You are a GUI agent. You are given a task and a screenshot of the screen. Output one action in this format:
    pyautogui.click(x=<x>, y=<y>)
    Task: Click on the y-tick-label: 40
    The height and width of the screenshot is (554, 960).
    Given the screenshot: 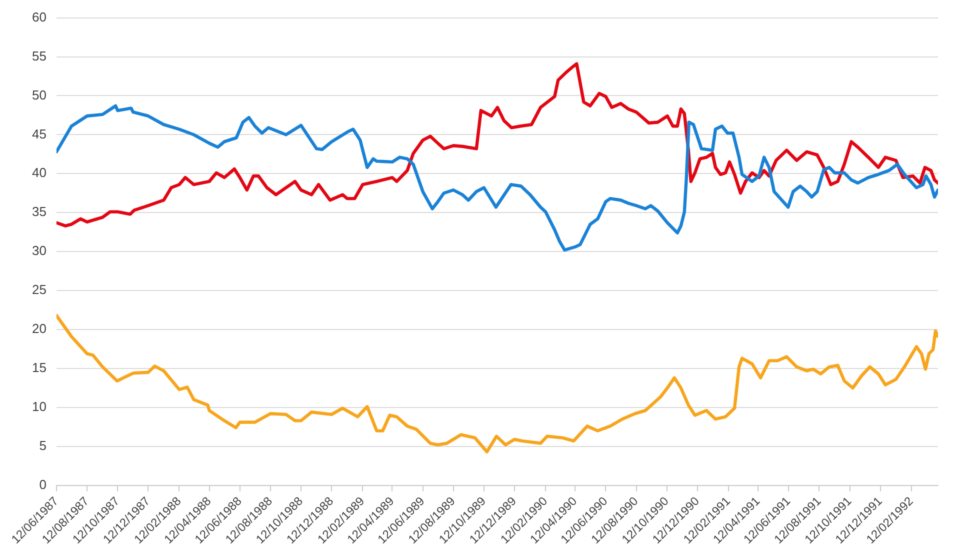 What is the action you would take?
    pyautogui.click(x=39, y=172)
    